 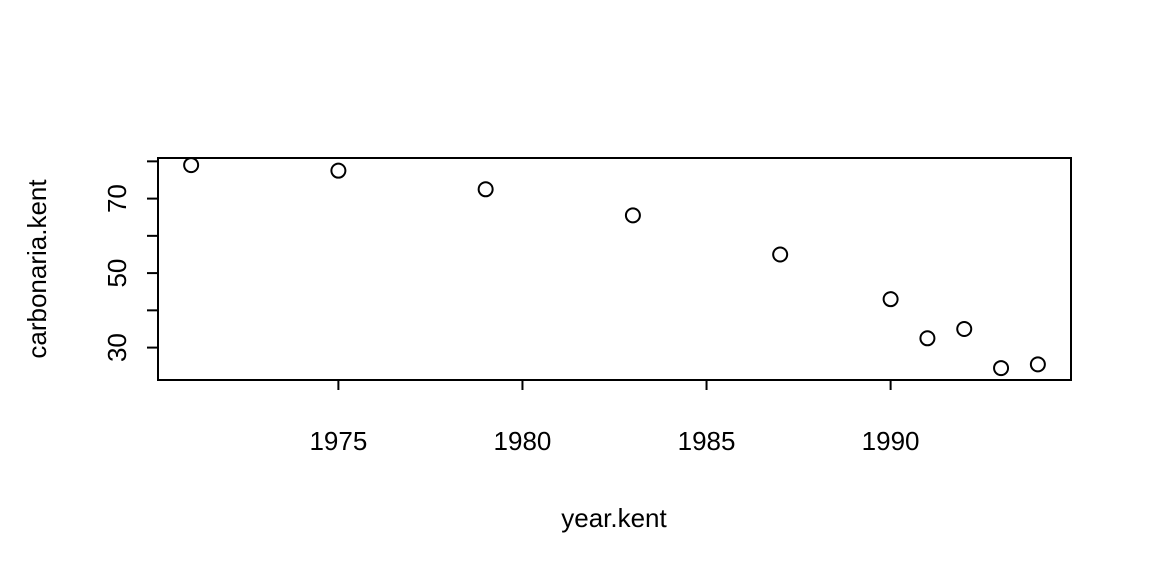 I want to click on x-tick-label: 1990, so click(x=891, y=441).